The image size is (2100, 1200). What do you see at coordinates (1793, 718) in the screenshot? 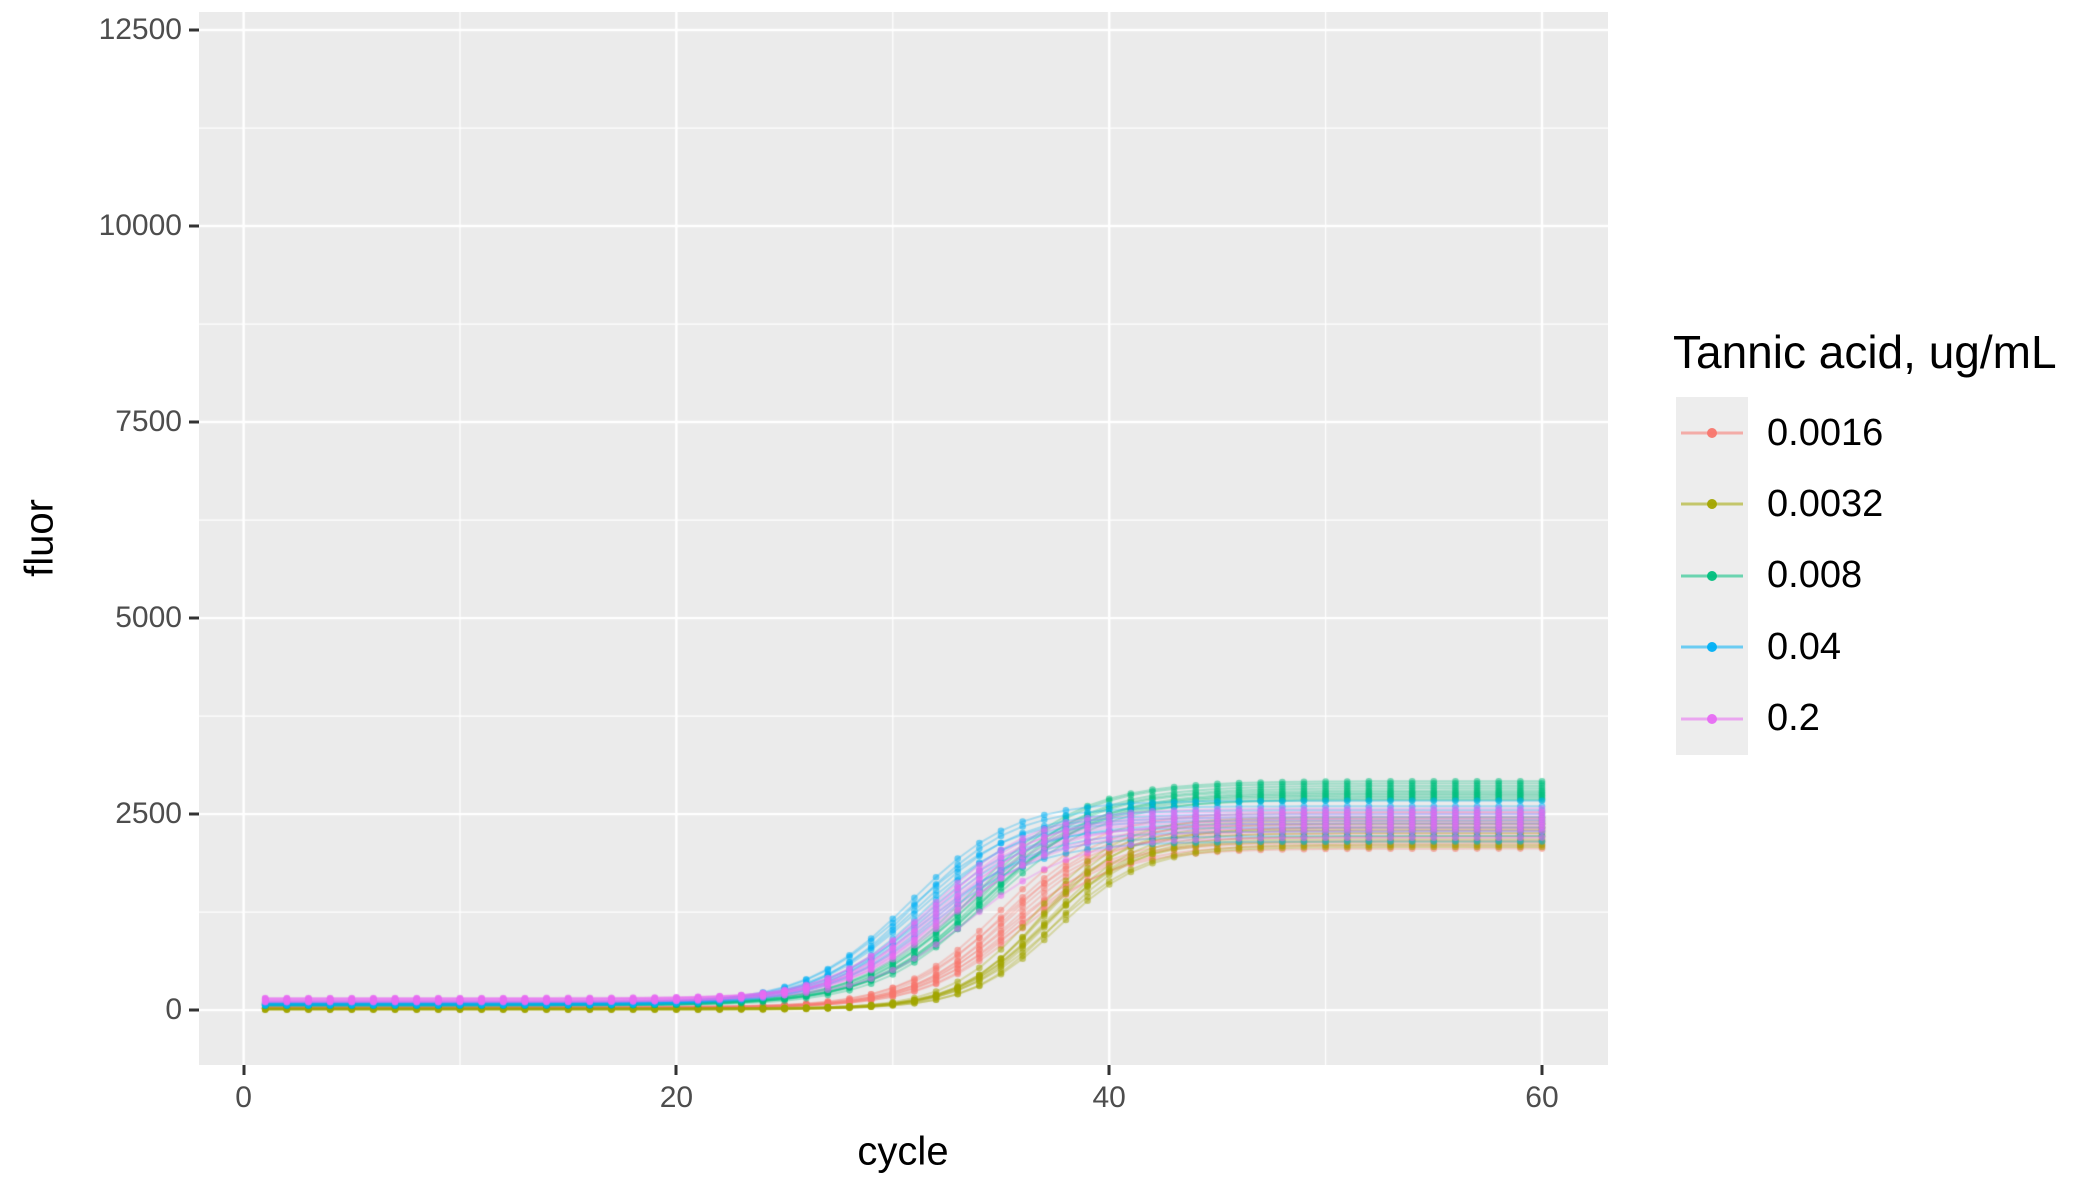
I see `legend-label: 0.2` at bounding box center [1793, 718].